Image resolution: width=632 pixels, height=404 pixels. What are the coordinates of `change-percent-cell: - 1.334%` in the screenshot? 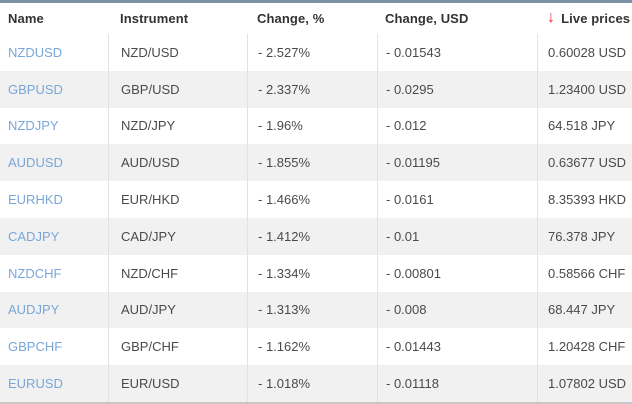 It's located at (312, 273).